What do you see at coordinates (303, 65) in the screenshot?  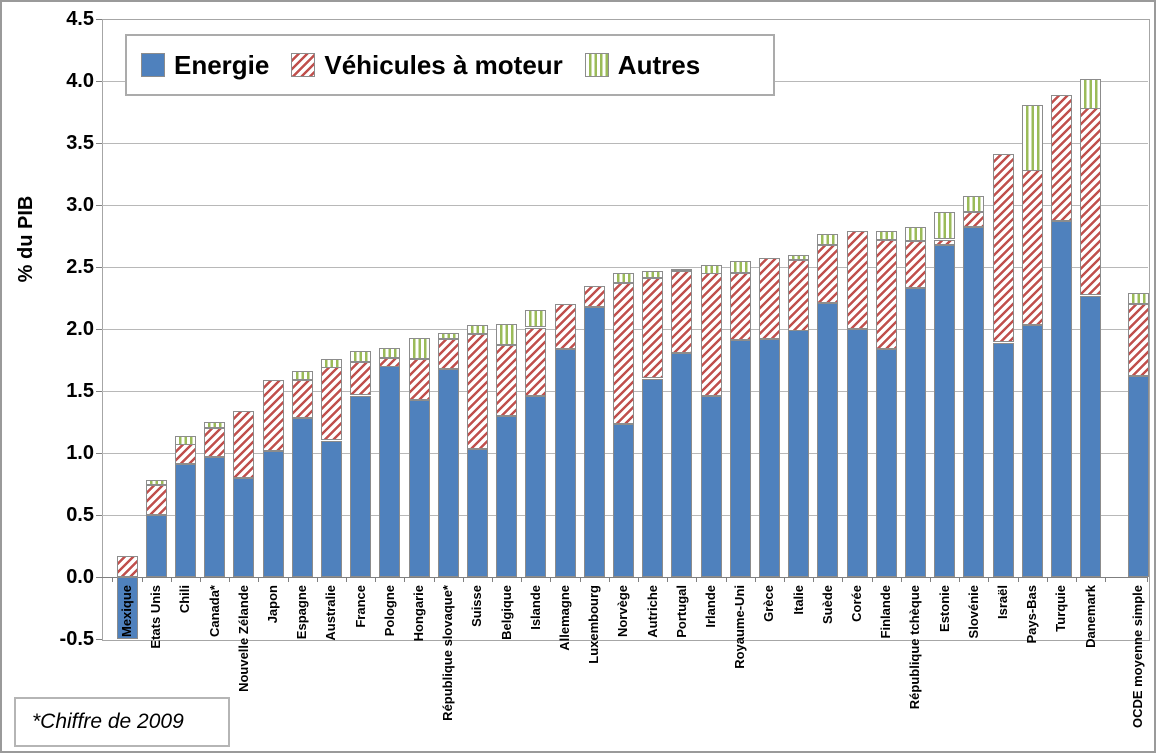 I see `vehicules-swatch-icon` at bounding box center [303, 65].